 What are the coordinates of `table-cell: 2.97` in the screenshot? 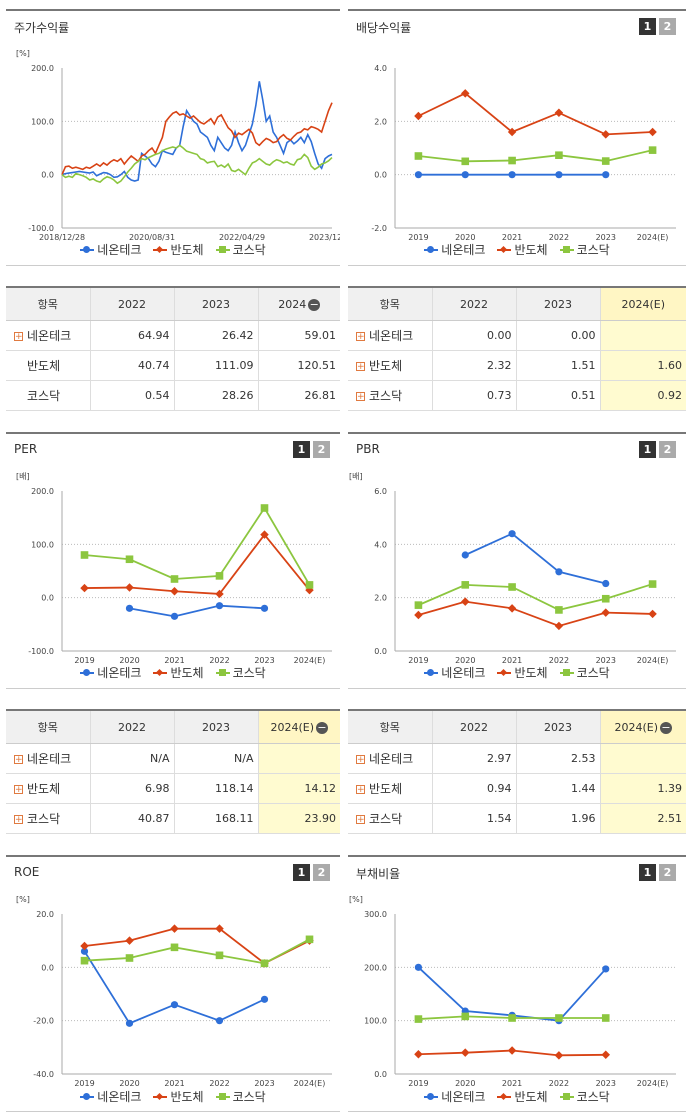 It's located at (473, 758).